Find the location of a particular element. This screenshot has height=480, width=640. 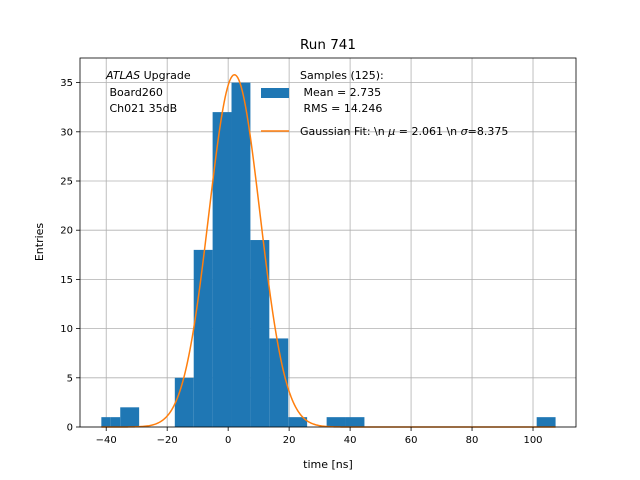

y-tick-label: 10 is located at coordinates (66, 329).